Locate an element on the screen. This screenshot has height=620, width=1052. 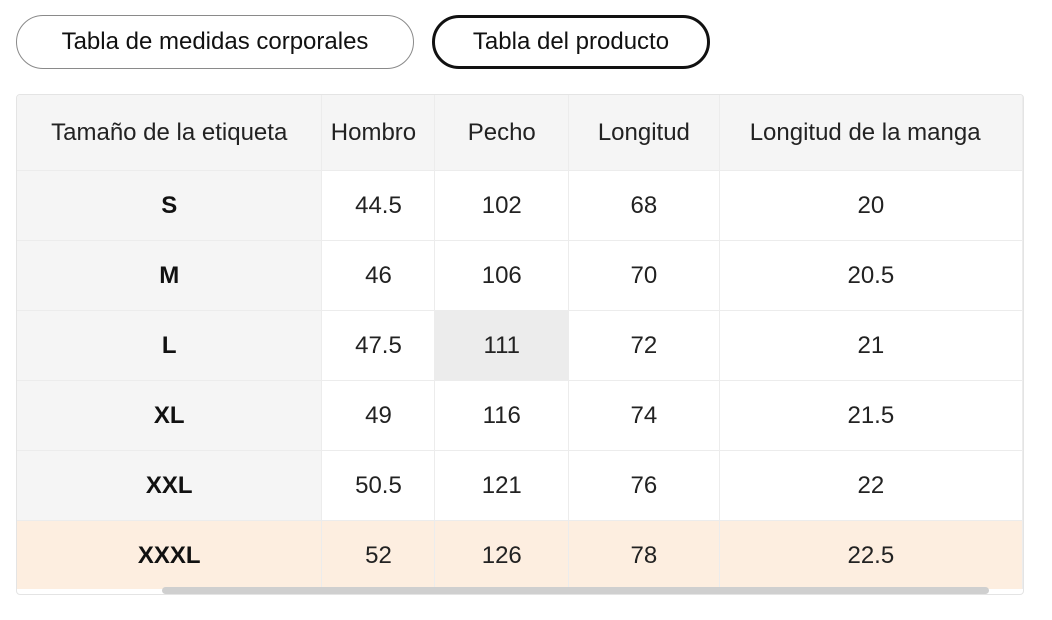
length-cell: 76 is located at coordinates (644, 485).